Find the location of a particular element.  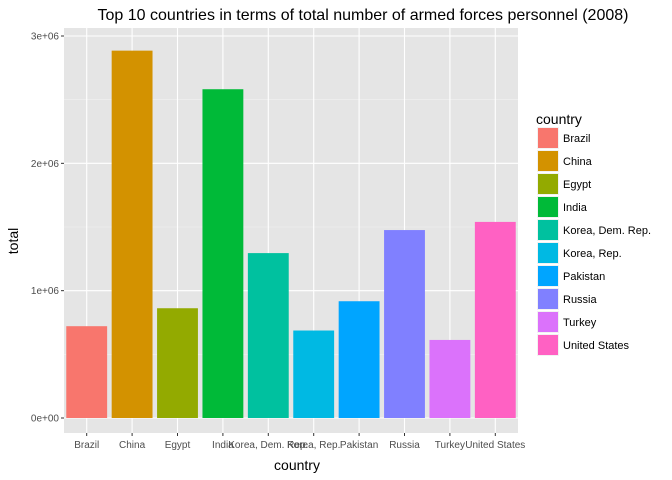

legend-label: Korea, Dem. Rep. is located at coordinates (607, 231).